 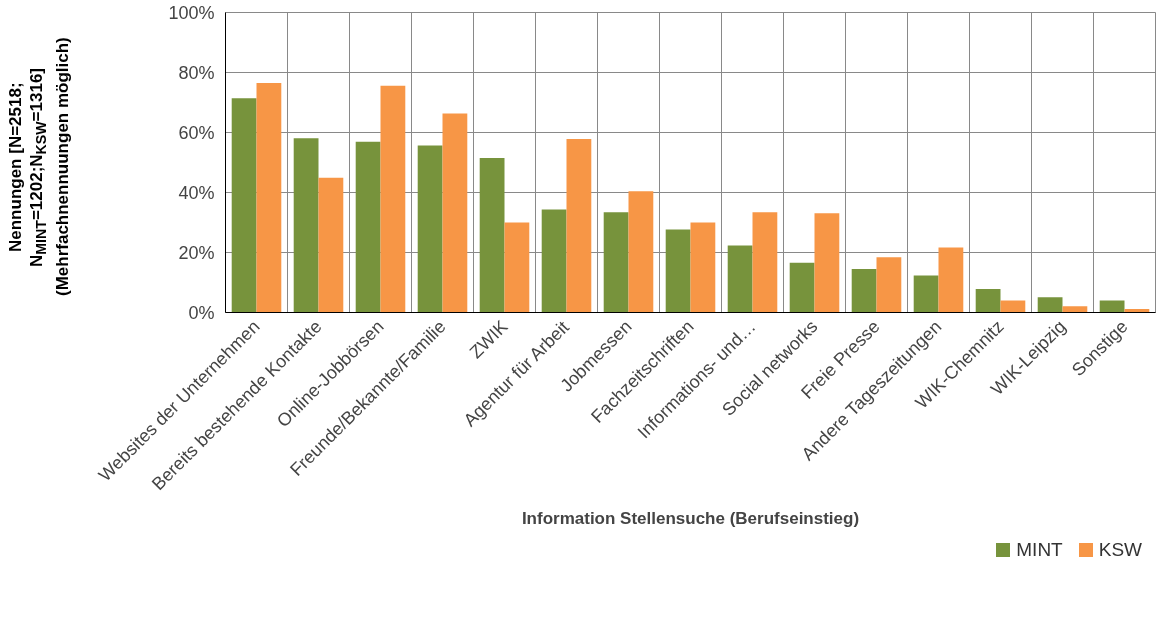 I want to click on y-tick-label: 100%, so click(x=191, y=12).